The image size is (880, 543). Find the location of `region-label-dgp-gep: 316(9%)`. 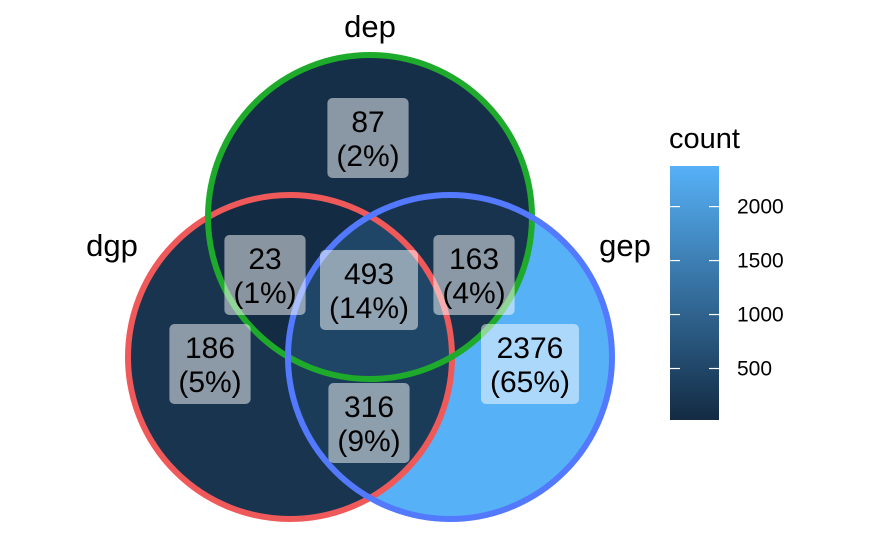

region-label-dgp-gep: 316(9%) is located at coordinates (369, 423).